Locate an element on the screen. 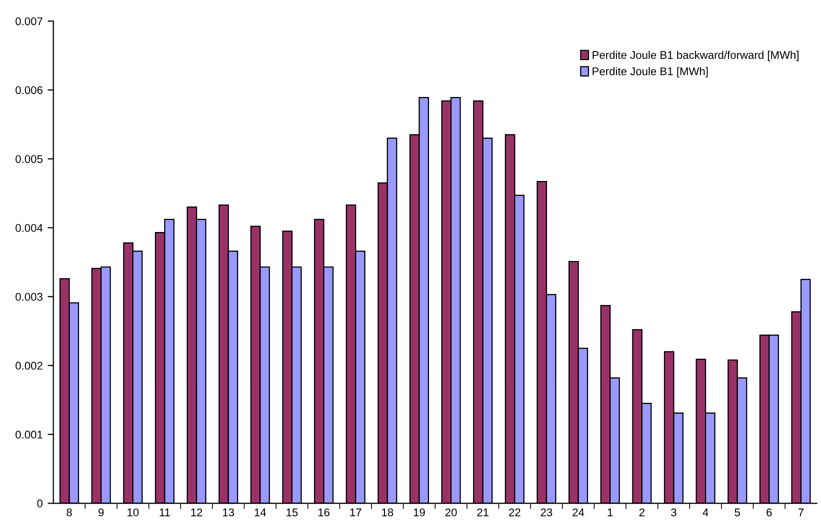 The image size is (821, 527). x-tick-label: 4 is located at coordinates (705, 512).